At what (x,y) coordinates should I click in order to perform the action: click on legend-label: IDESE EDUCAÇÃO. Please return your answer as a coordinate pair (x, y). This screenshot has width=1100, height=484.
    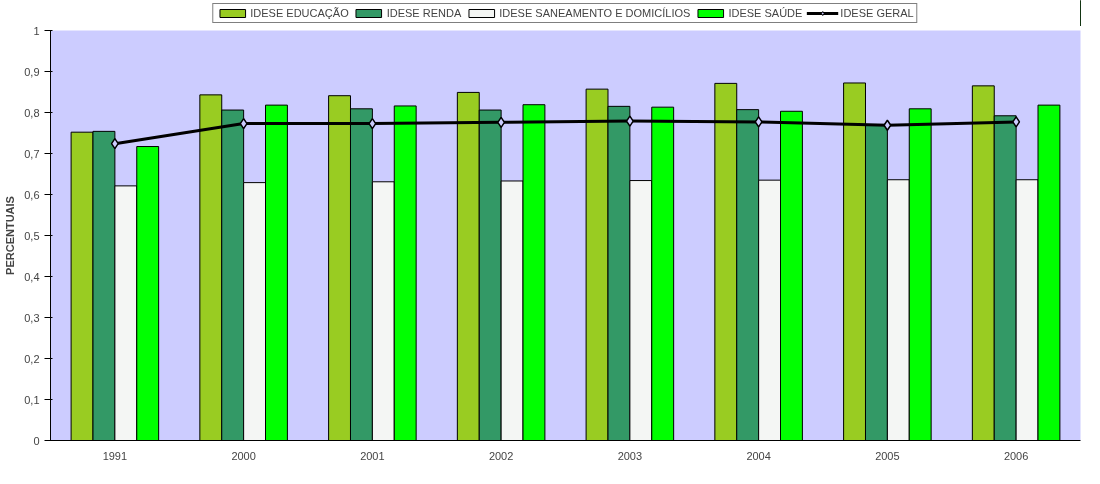
    Looking at the image, I should click on (299, 13).